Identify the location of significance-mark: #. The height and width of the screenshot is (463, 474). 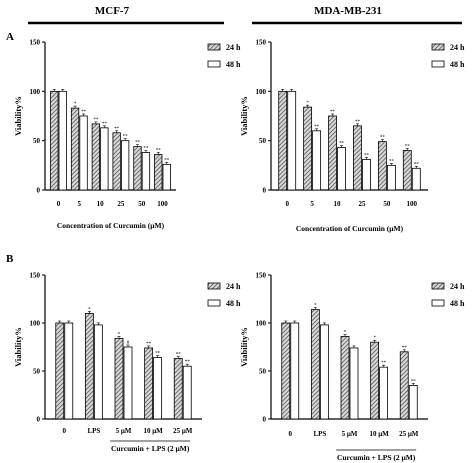
(128, 343).